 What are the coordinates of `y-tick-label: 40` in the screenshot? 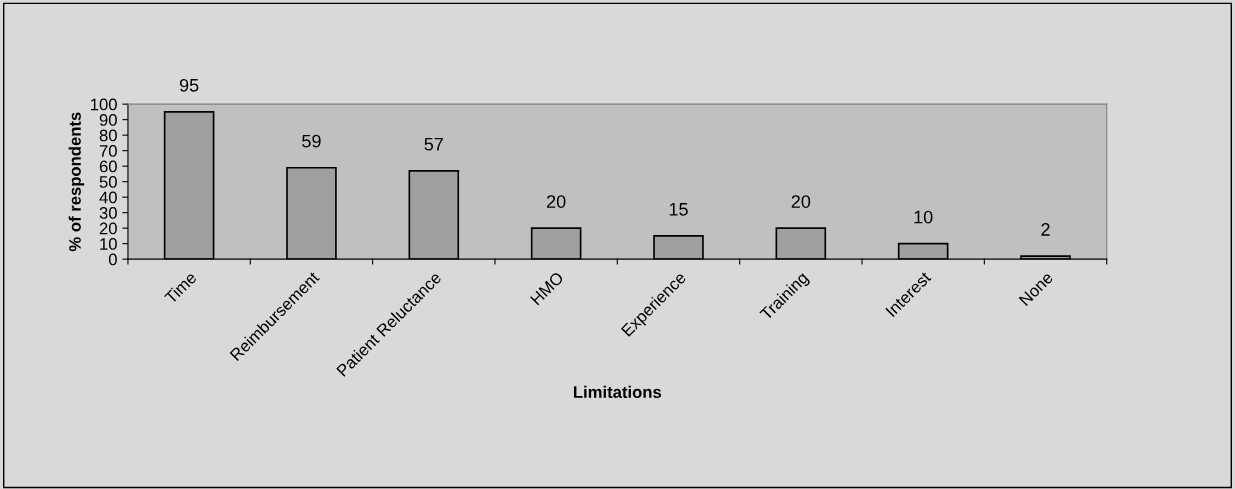 It's located at (108, 197).